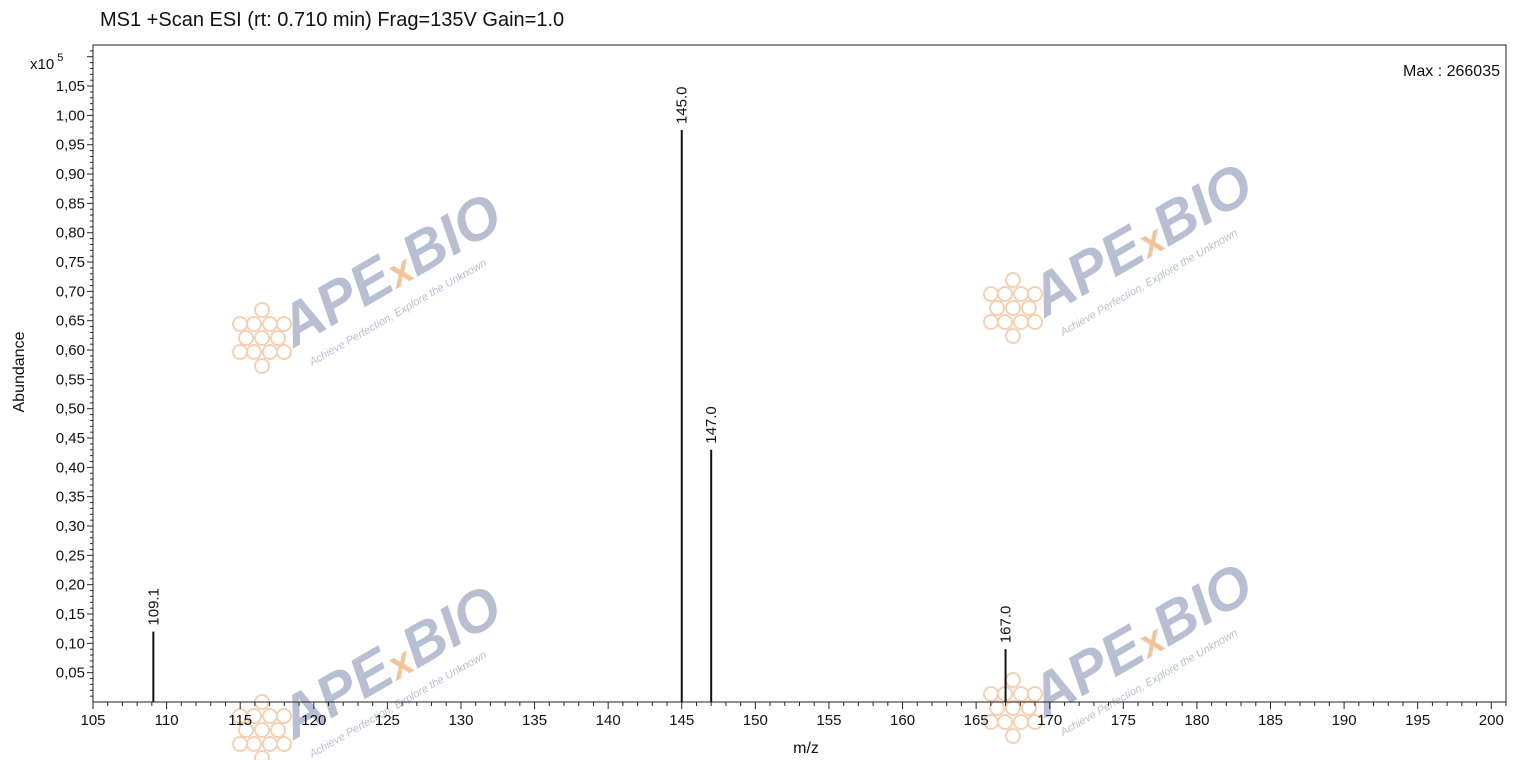 The image size is (1519, 760). I want to click on x-tick-label: 180, so click(1196, 720).